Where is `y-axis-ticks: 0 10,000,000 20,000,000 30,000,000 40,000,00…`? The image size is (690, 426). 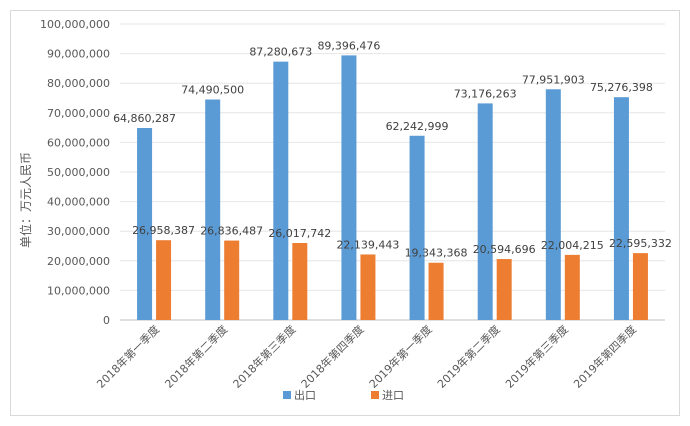 y-axis-ticks: 0 10,000,000 20,000,000 30,000,000 40,000,00… is located at coordinates (75, 172).